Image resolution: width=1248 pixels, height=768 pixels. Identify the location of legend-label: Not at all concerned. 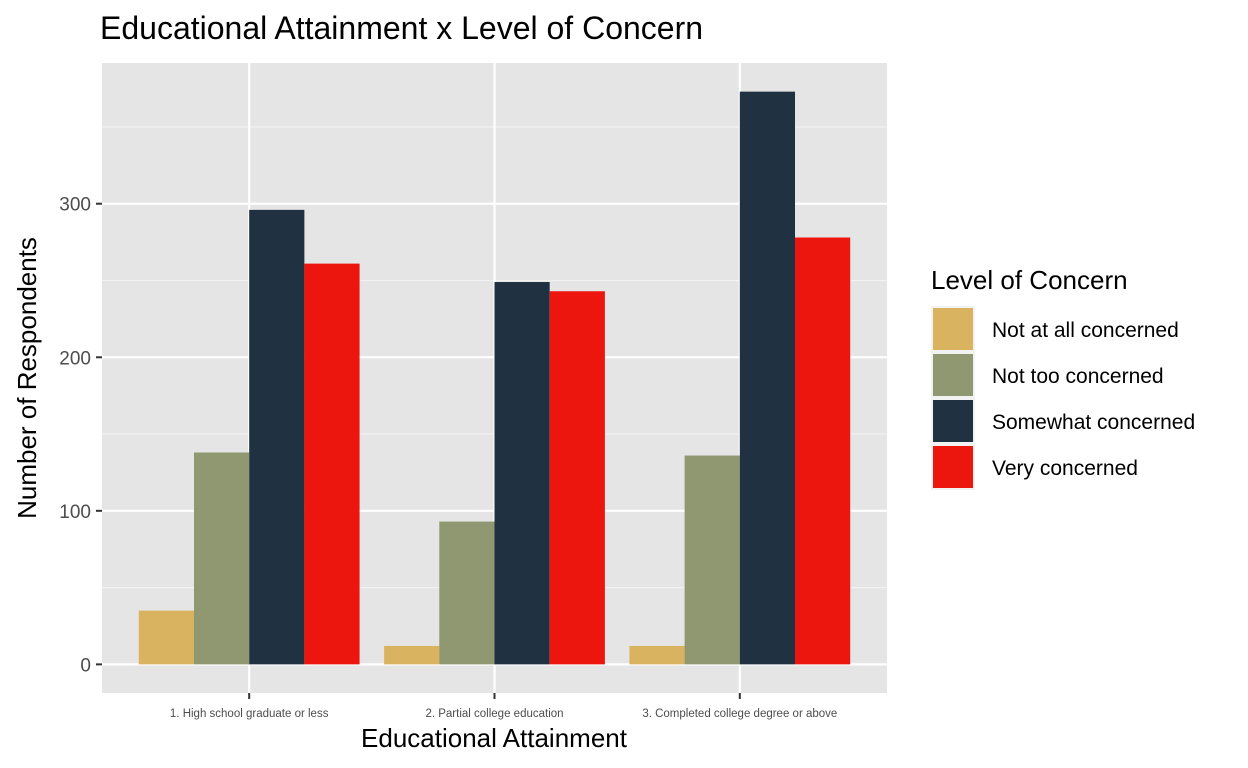
(1085, 330).